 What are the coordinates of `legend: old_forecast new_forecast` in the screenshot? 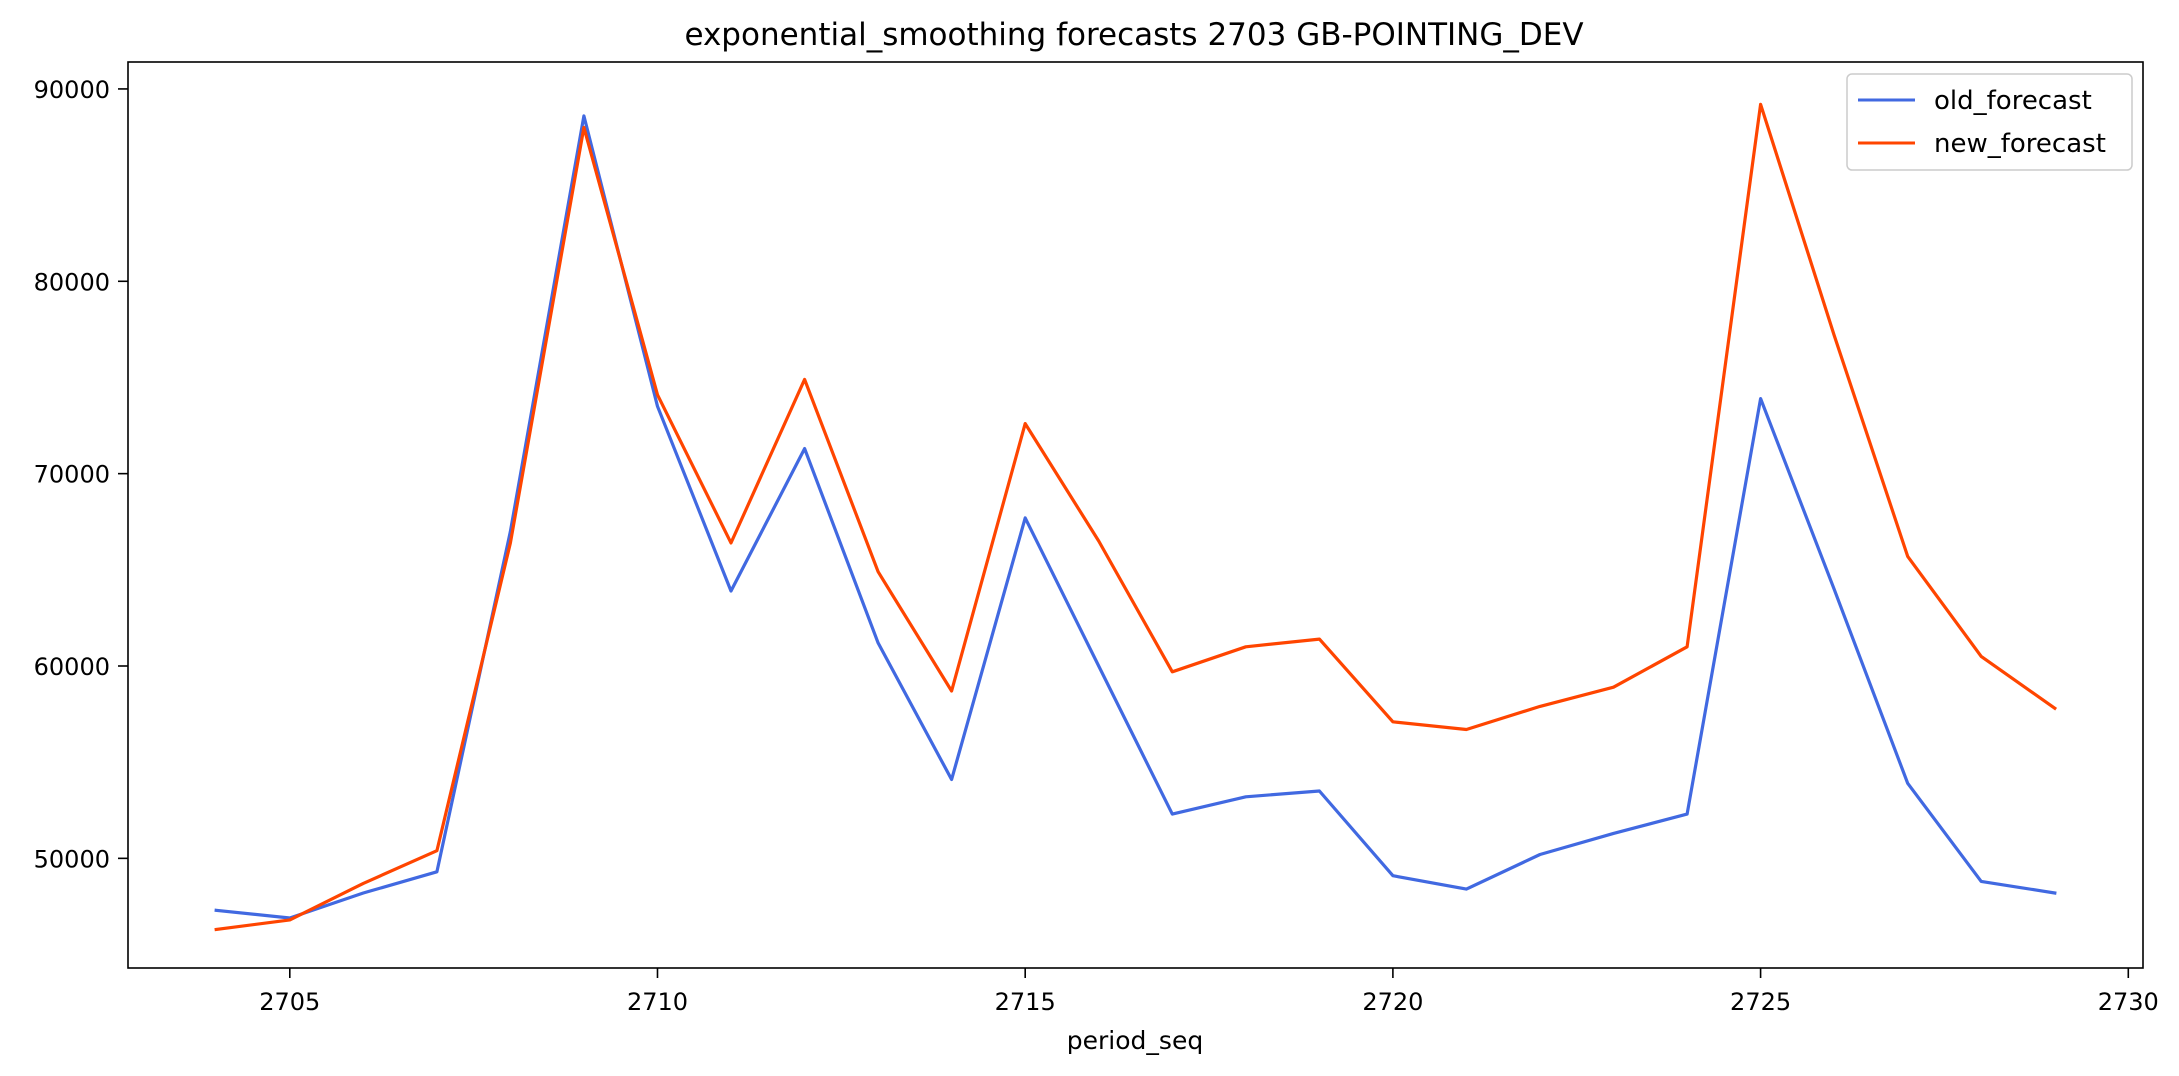 It's located at (1989, 122).